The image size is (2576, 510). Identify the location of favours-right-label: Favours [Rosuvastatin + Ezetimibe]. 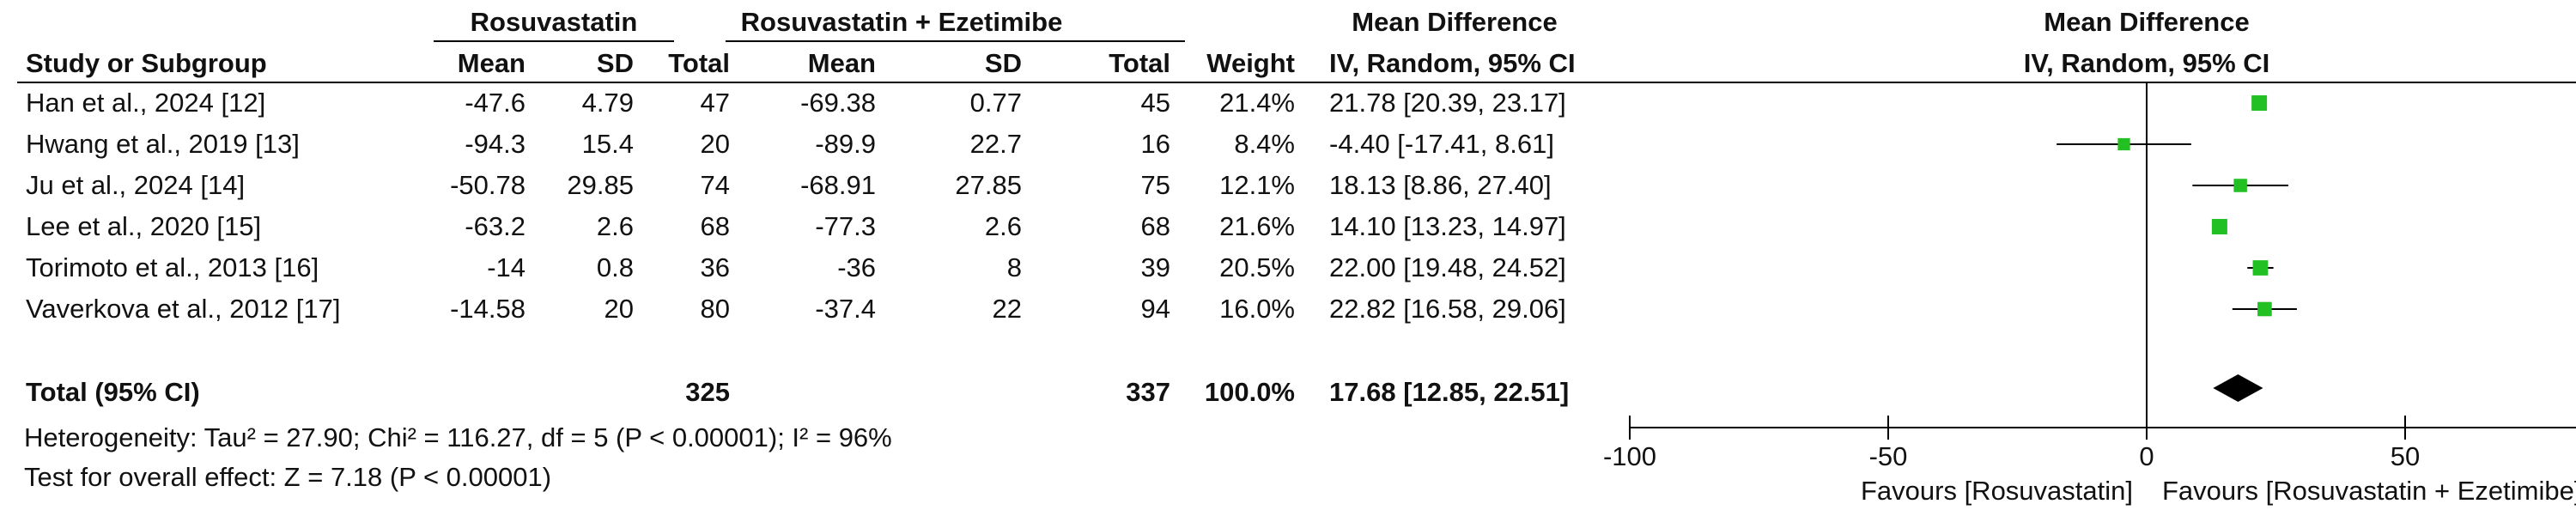
(2369, 491).